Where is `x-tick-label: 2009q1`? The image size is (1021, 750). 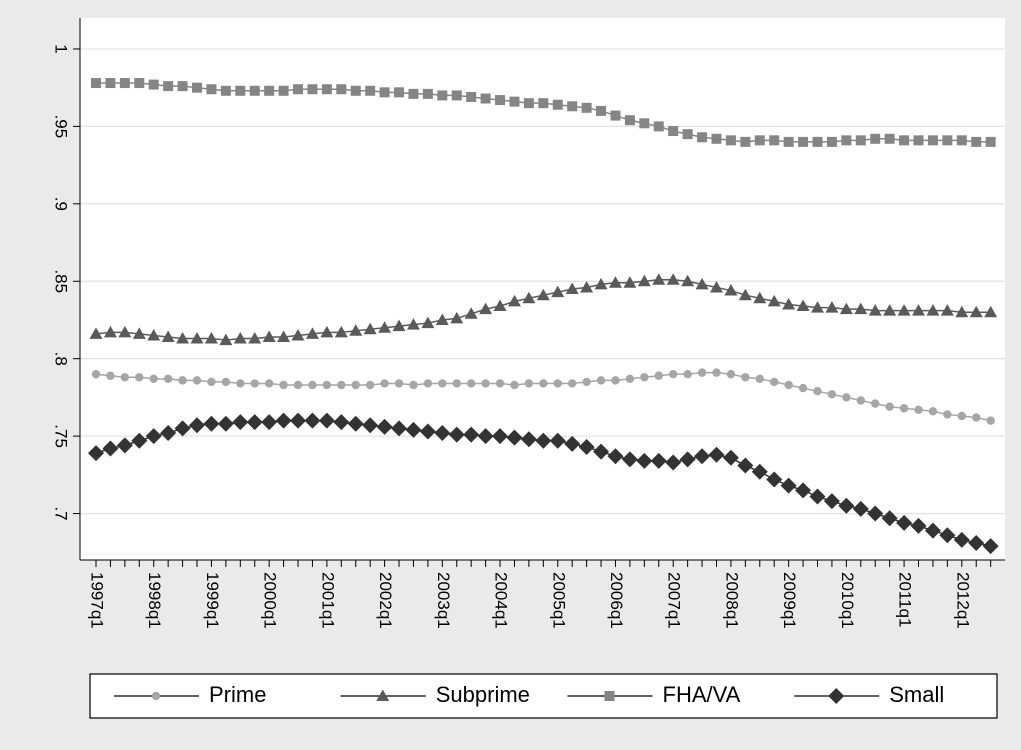 x-tick-label: 2009q1 is located at coordinates (789, 600).